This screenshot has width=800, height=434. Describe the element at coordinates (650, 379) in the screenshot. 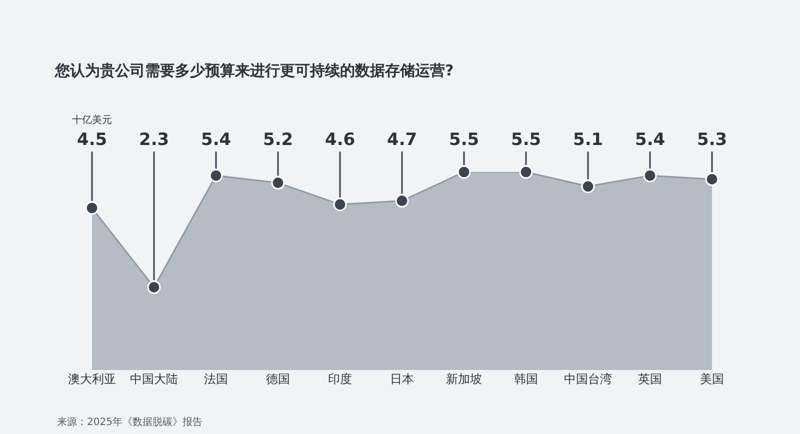

I see `x-tick-label: 英国` at that location.